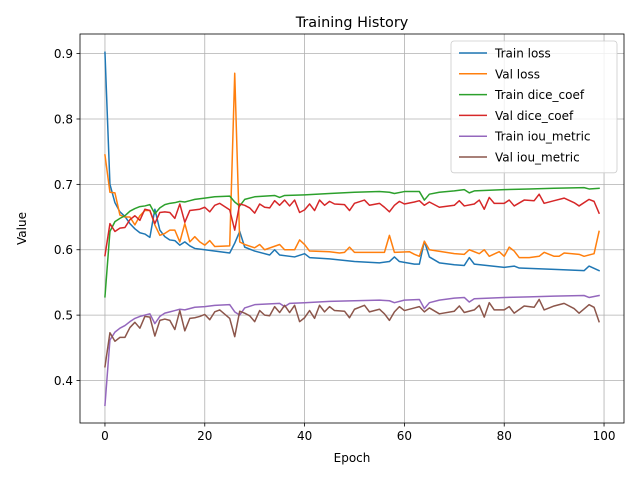 The image size is (640, 484). What do you see at coordinates (537, 158) in the screenshot?
I see `legend-label-6: Val iou_metric` at bounding box center [537, 158].